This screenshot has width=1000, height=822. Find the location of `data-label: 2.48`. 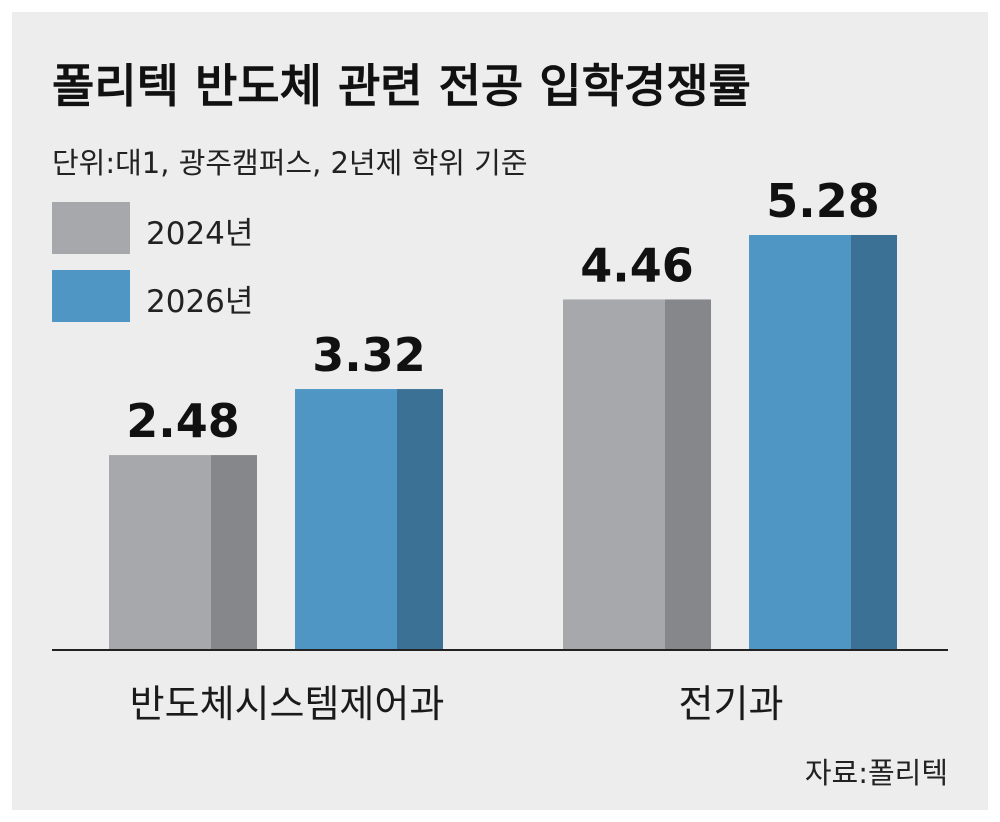

data-label: 2.48 is located at coordinates (183, 421).